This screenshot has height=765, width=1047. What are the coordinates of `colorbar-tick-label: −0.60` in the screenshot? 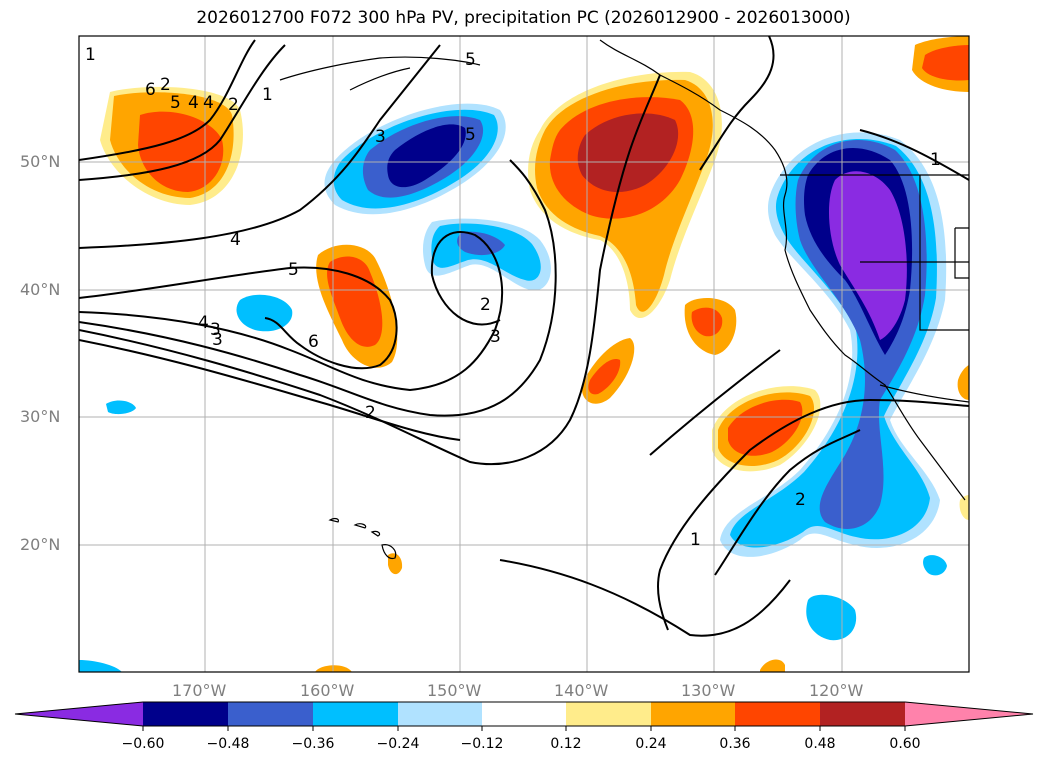 It's located at (143, 744).